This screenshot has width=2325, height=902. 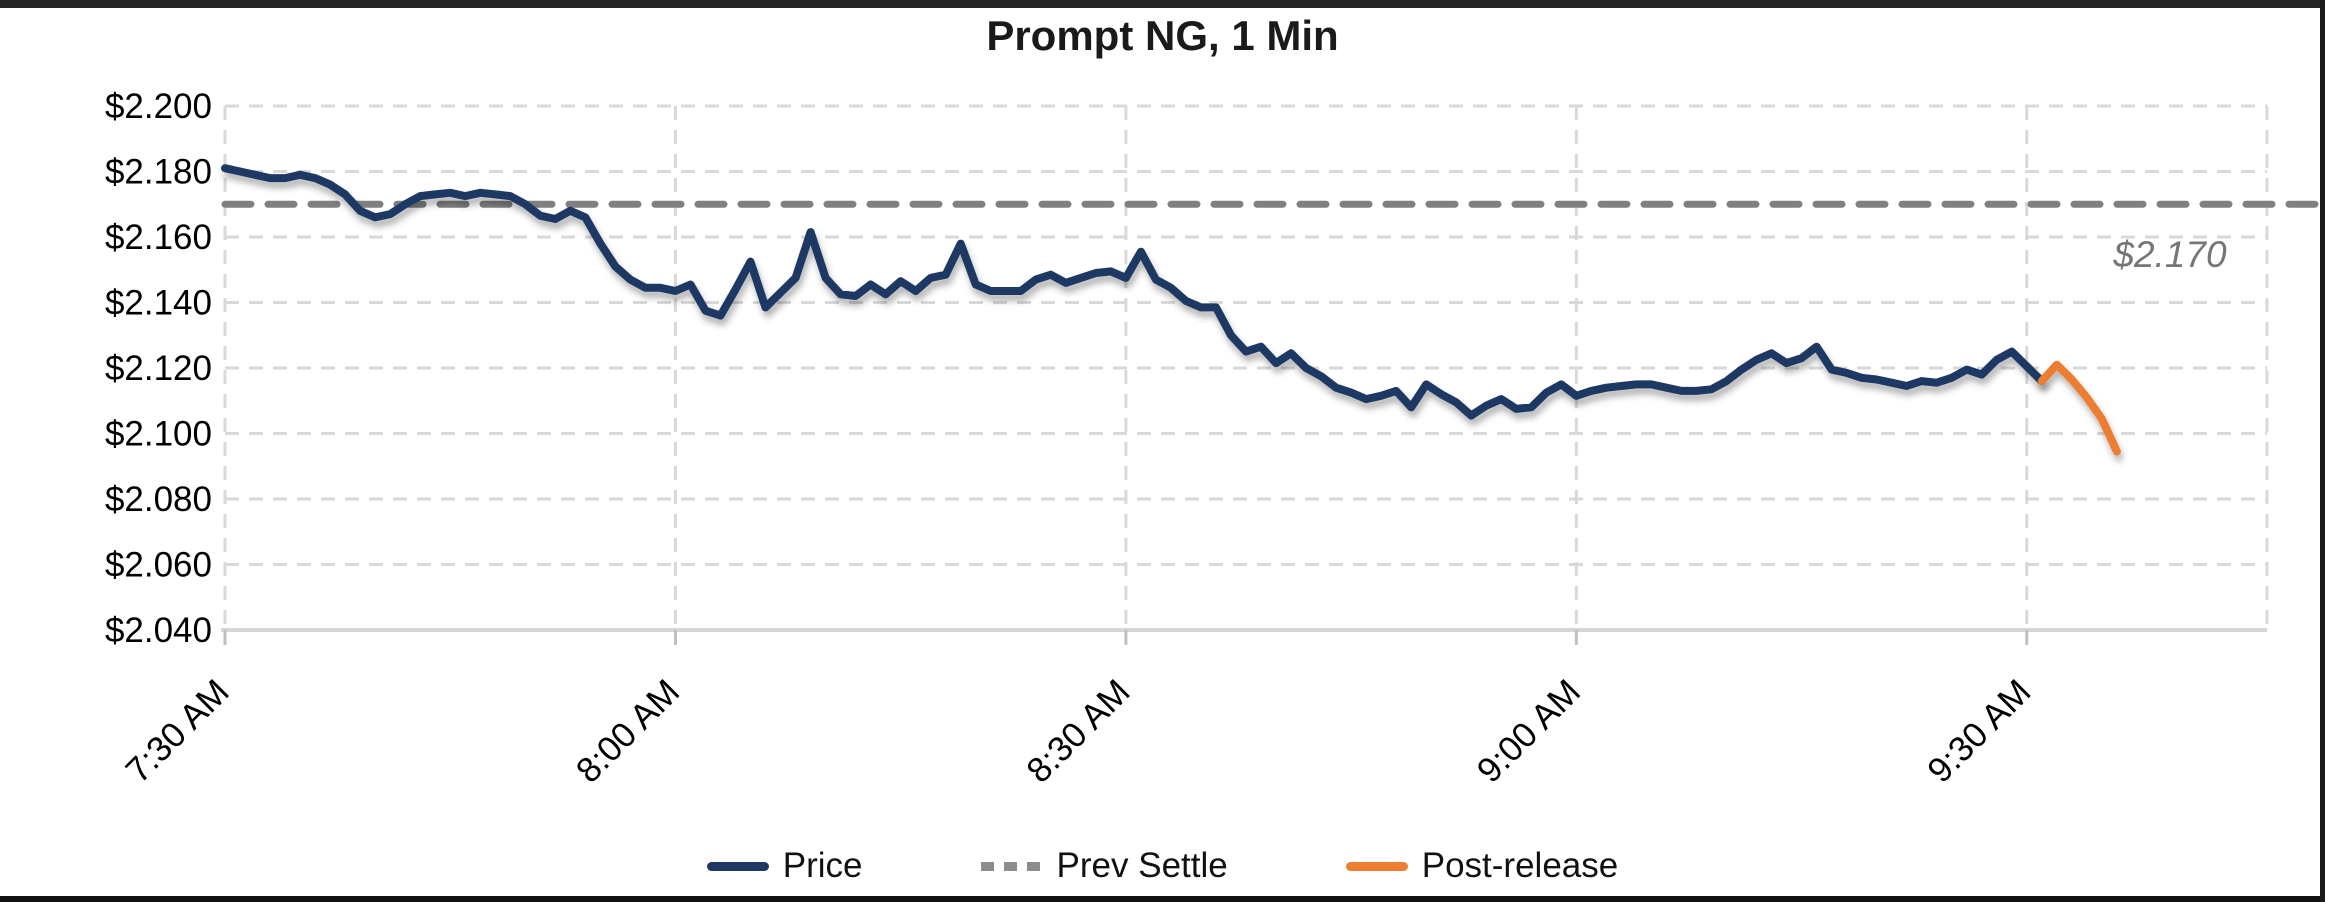 I want to click on chart-legend: Price Prev Settle Post-release, so click(x=1162, y=866).